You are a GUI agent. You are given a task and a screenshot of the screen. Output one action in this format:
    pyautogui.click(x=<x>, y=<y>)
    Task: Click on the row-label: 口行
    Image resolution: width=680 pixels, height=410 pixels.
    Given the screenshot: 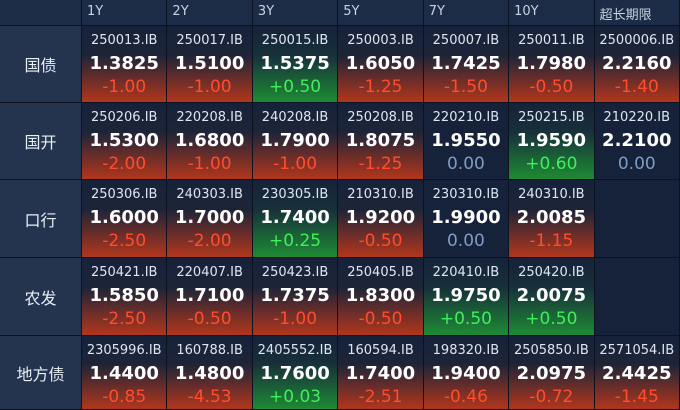 What is the action you would take?
    pyautogui.click(x=41, y=219)
    